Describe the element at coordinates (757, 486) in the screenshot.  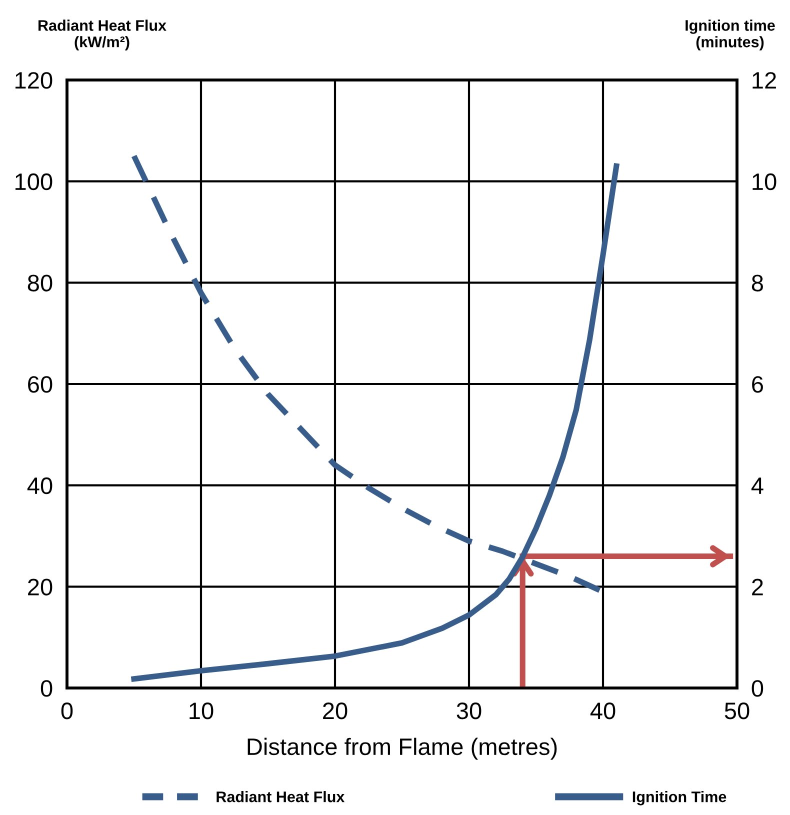
I see `y2-tick-label: 4` at that location.